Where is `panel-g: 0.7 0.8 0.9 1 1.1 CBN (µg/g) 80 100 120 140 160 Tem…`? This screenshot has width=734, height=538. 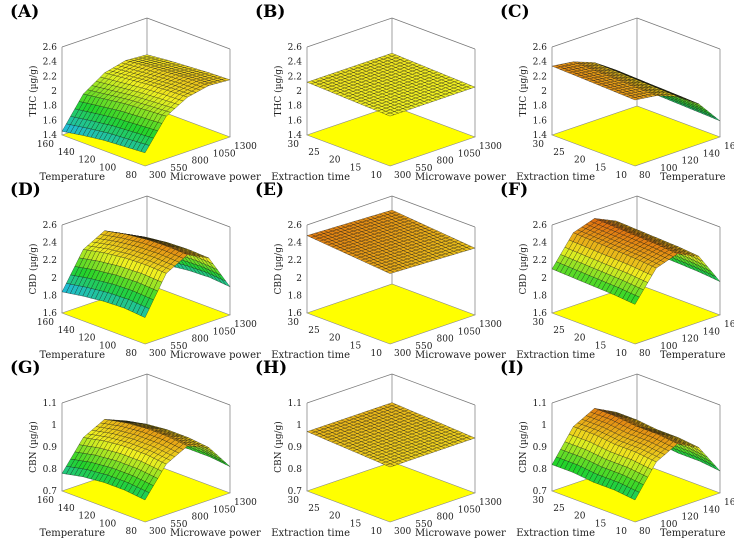 panel-g: 0.7 0.8 0.9 1 1.1 CBN (µg/g) 80 100 120 140 160 Tem… is located at coordinates (130, 447).